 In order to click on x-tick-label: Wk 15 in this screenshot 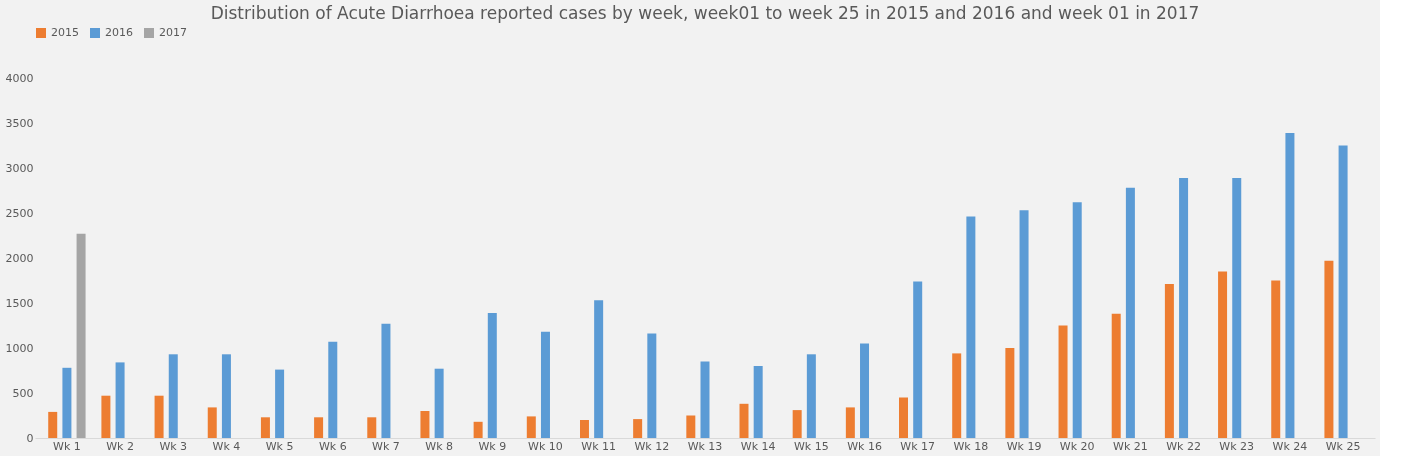, I will do `click(811, 446)`.